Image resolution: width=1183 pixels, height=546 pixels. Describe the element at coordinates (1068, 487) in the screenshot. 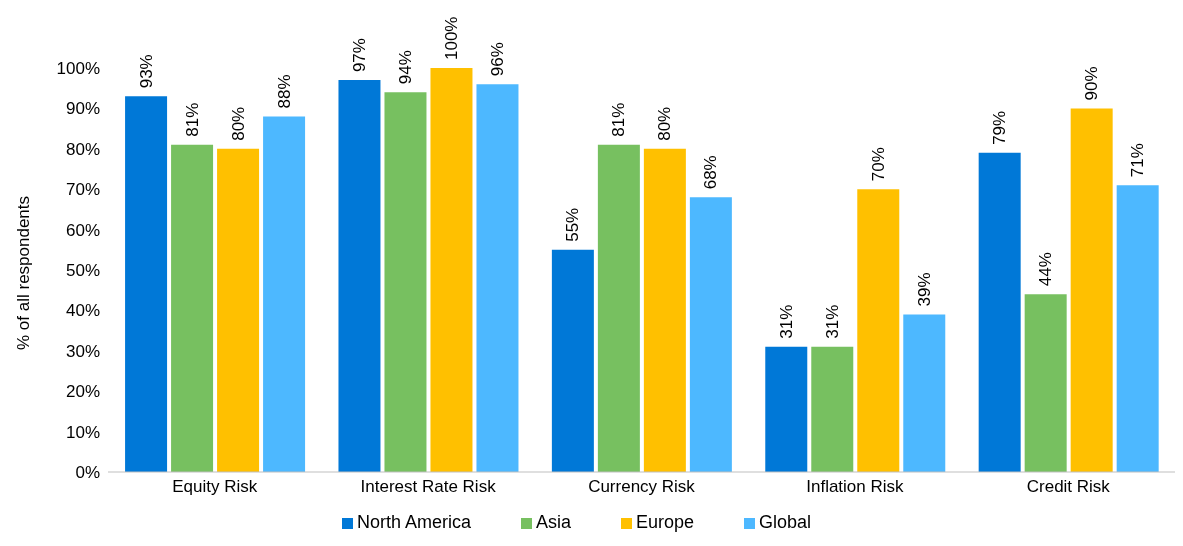

I see `x-tick-label: Credit Risk` at that location.